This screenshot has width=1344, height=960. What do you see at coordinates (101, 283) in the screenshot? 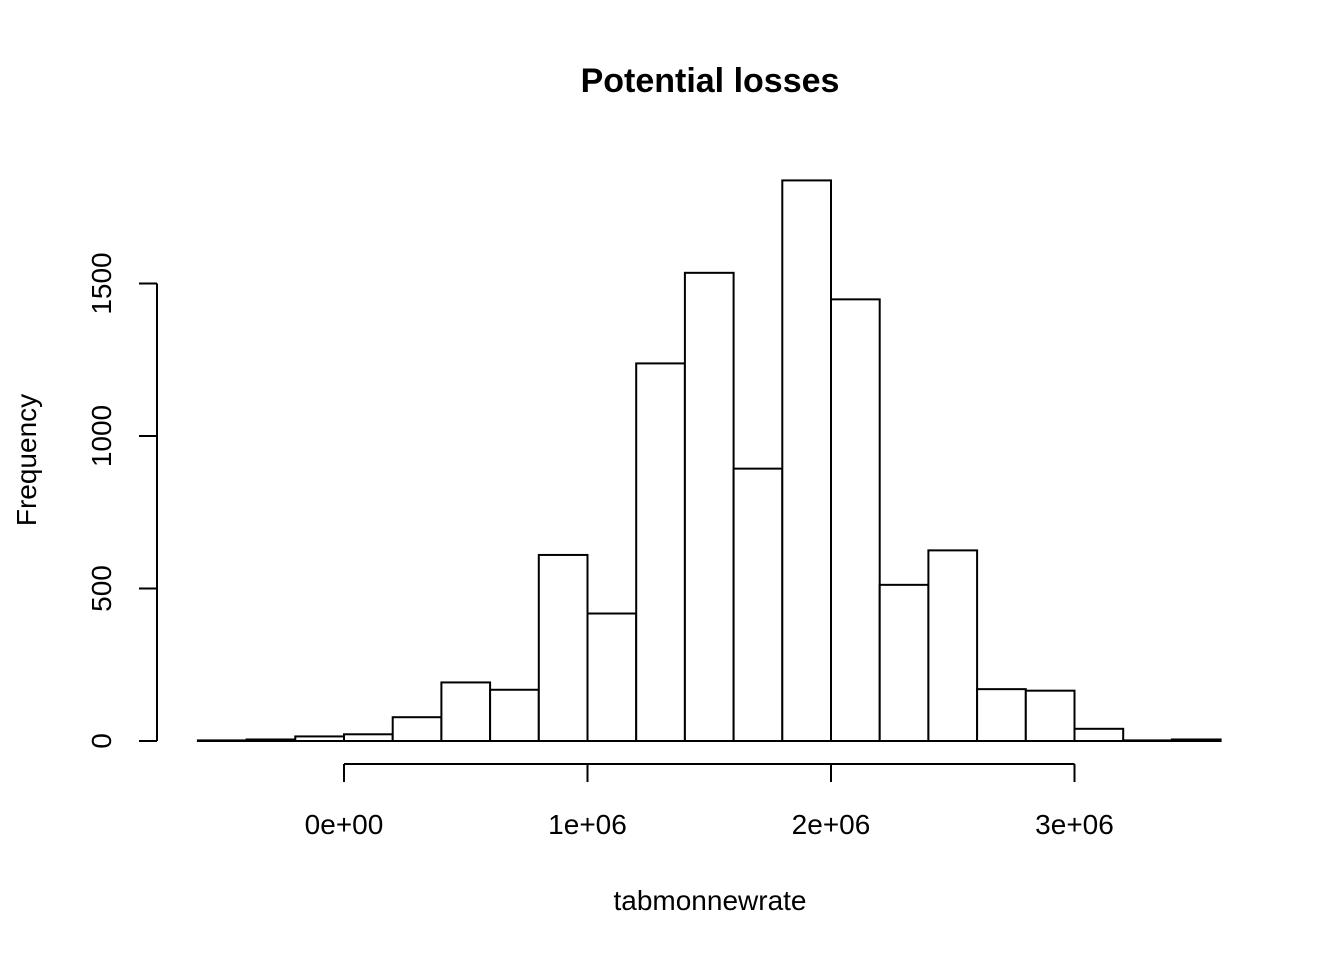
I see `y-tick-label: 1500` at bounding box center [101, 283].